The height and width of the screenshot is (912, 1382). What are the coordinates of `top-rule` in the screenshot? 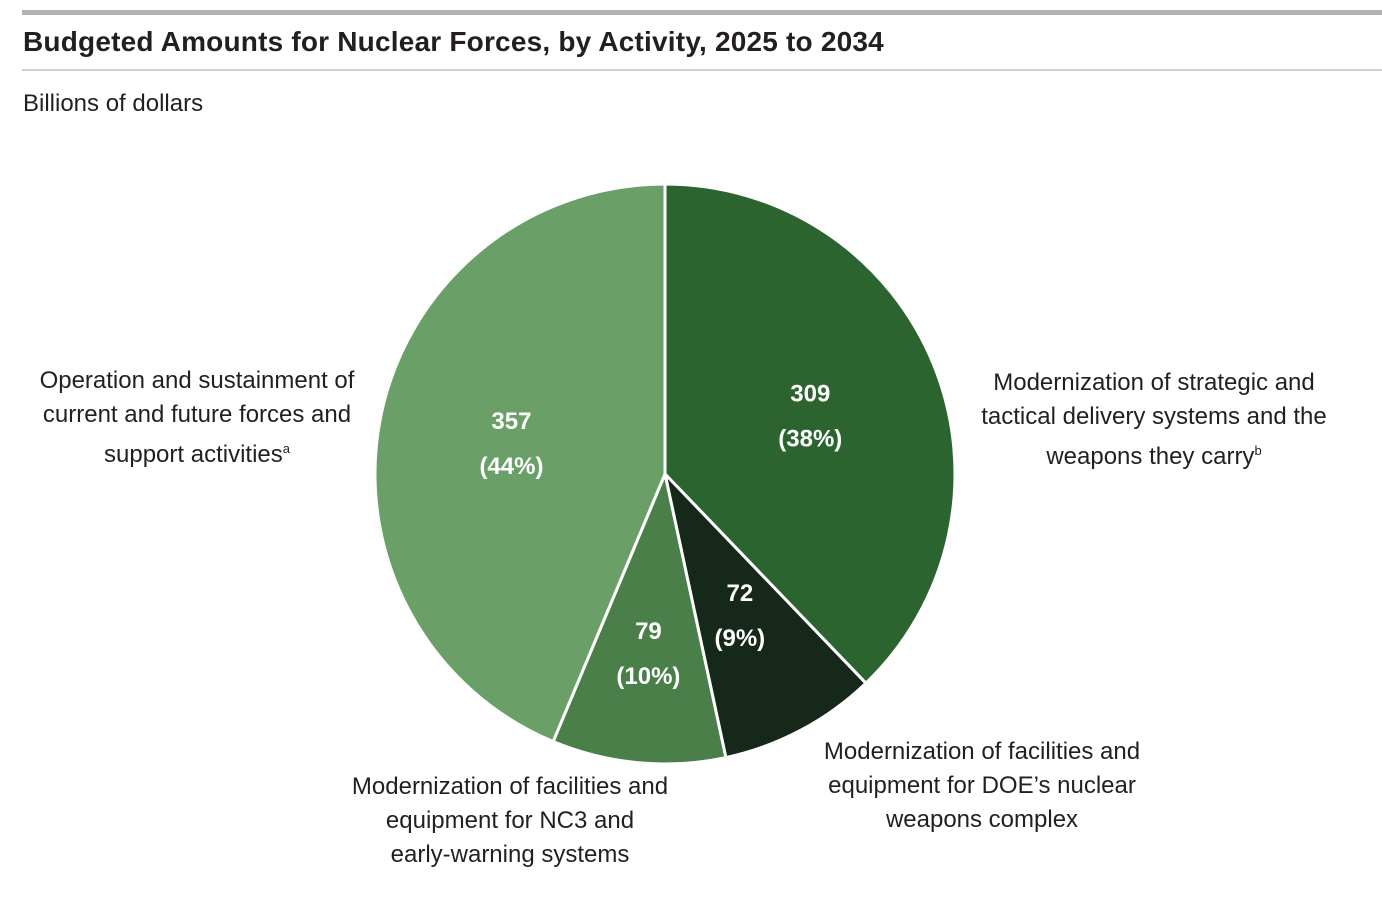 It's located at (702, 12).